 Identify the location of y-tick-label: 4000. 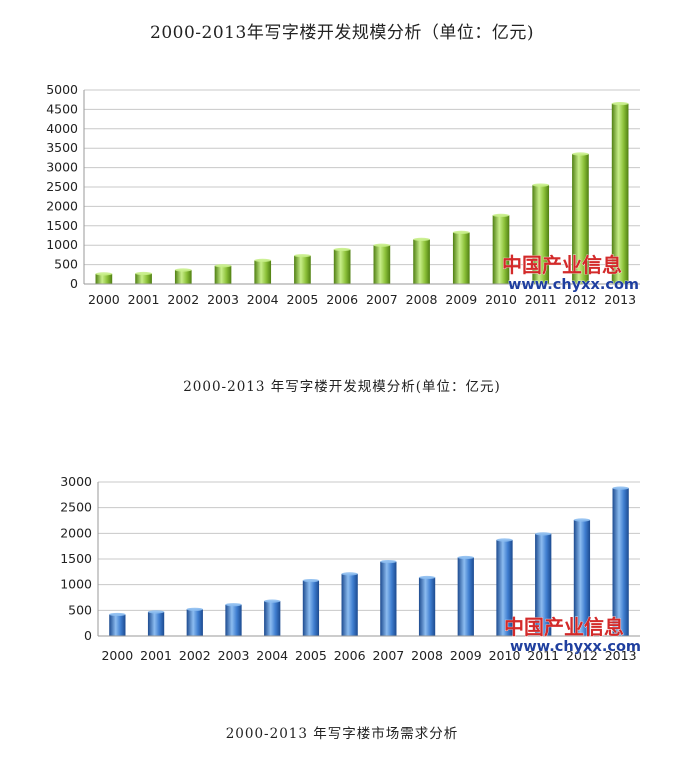
(62, 128).